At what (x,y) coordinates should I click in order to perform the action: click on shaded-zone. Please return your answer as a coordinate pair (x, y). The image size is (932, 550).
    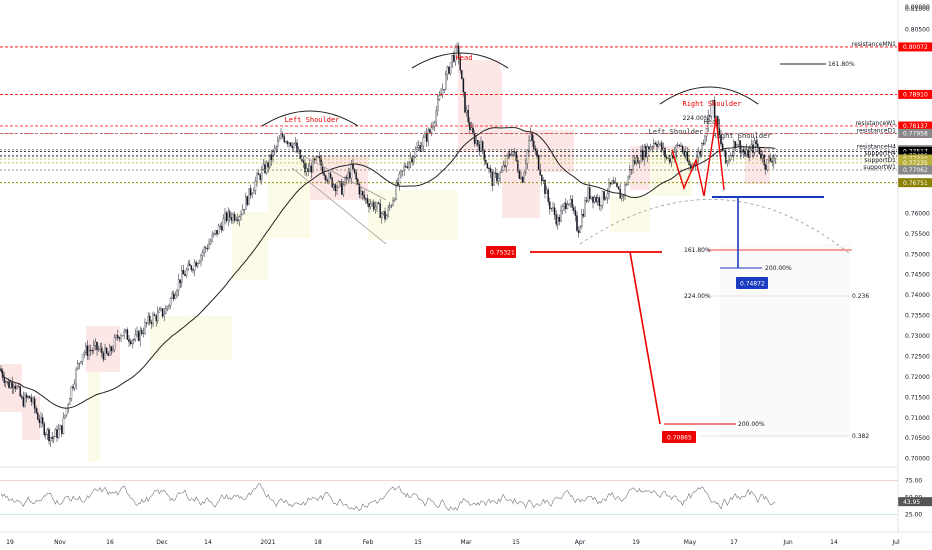
    Looking at the image, I should click on (479, 70).